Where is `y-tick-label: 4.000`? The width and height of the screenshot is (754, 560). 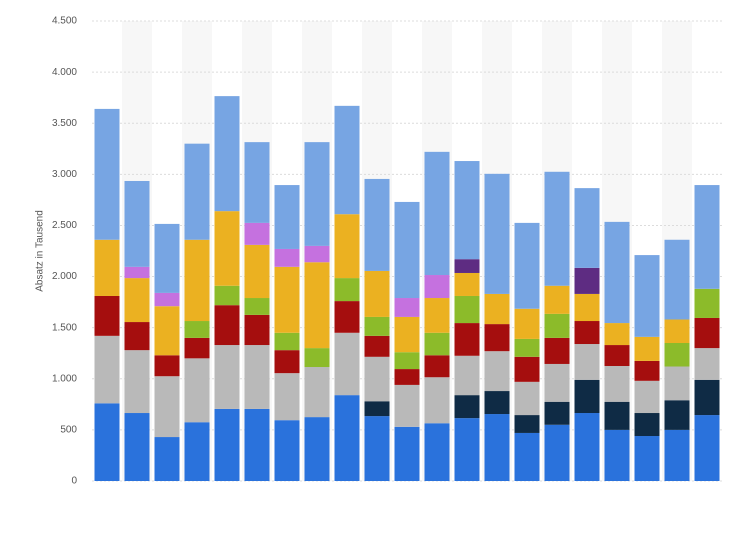 y-tick-label: 4.000 is located at coordinates (64, 72).